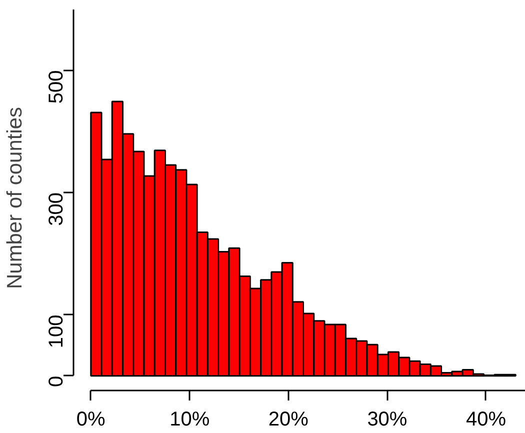 The width and height of the screenshot is (525, 433). Describe the element at coordinates (57, 331) in the screenshot. I see `y-tick-label: 100` at that location.